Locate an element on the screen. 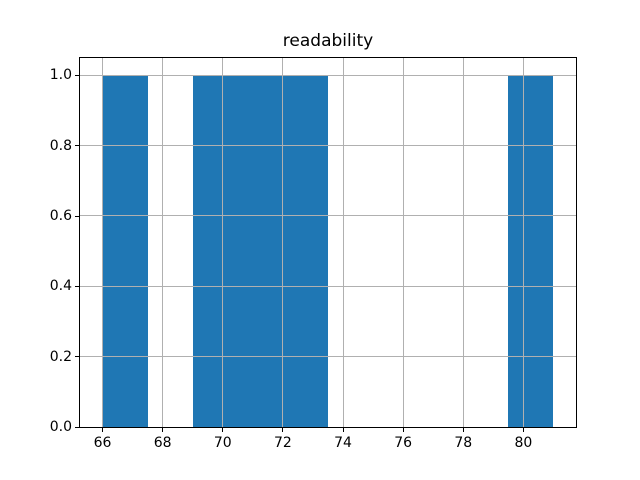  y-tick-label: 0.4 is located at coordinates (60, 286).